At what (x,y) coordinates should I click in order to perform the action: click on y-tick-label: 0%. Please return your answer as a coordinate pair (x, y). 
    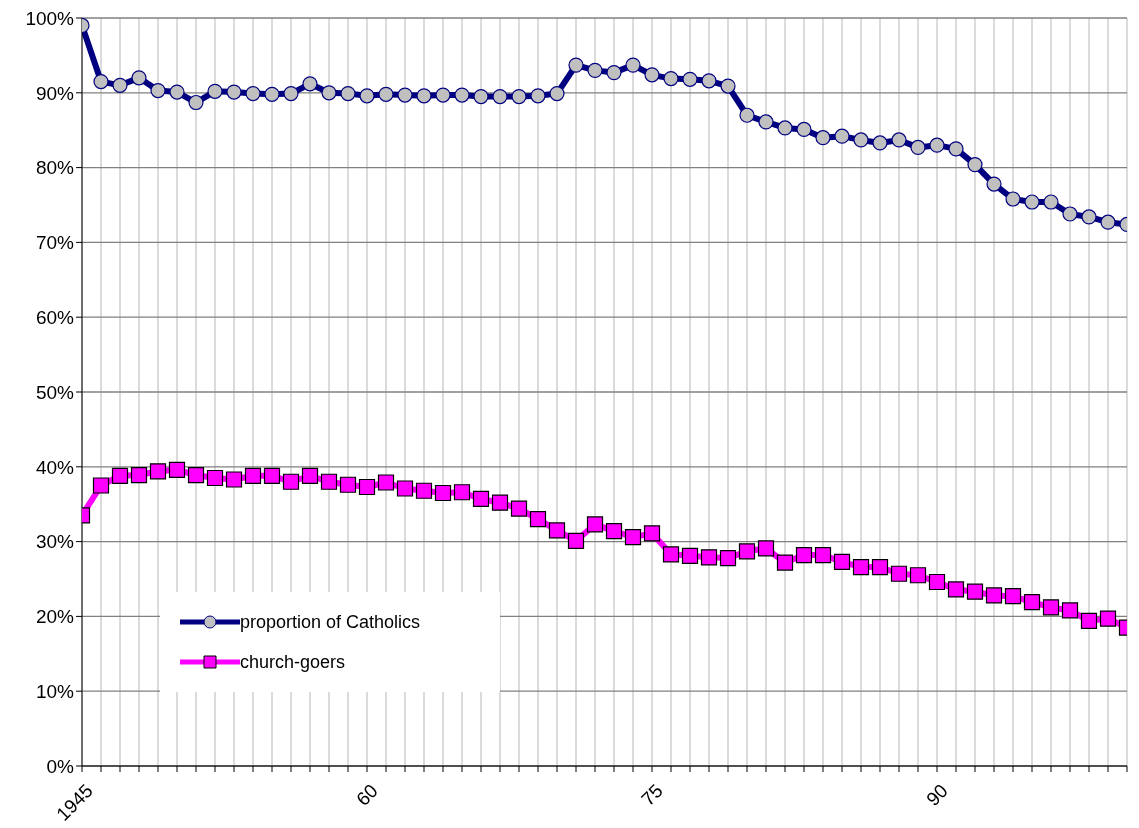
    Looking at the image, I should click on (60, 766).